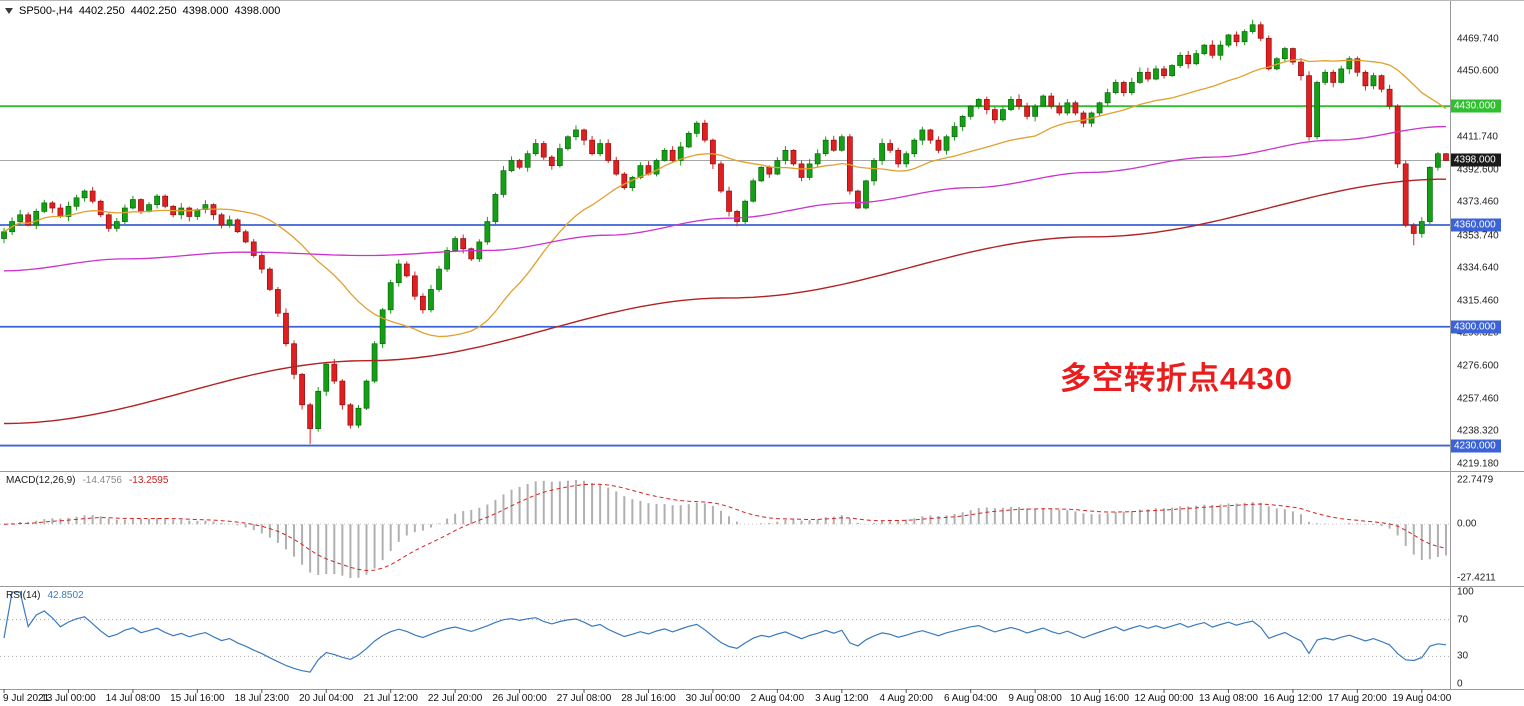 The height and width of the screenshot is (706, 1524). Describe the element at coordinates (1463, 620) in the screenshot. I see `rsi-axis-label: 70` at that location.